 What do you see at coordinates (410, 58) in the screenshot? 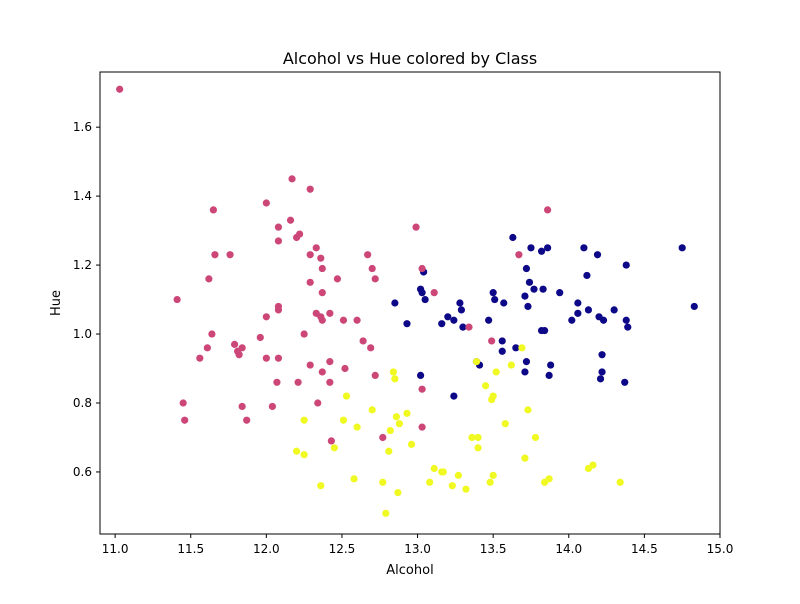
I see `chart-title: Alcohol vs Hue colored by Class` at bounding box center [410, 58].